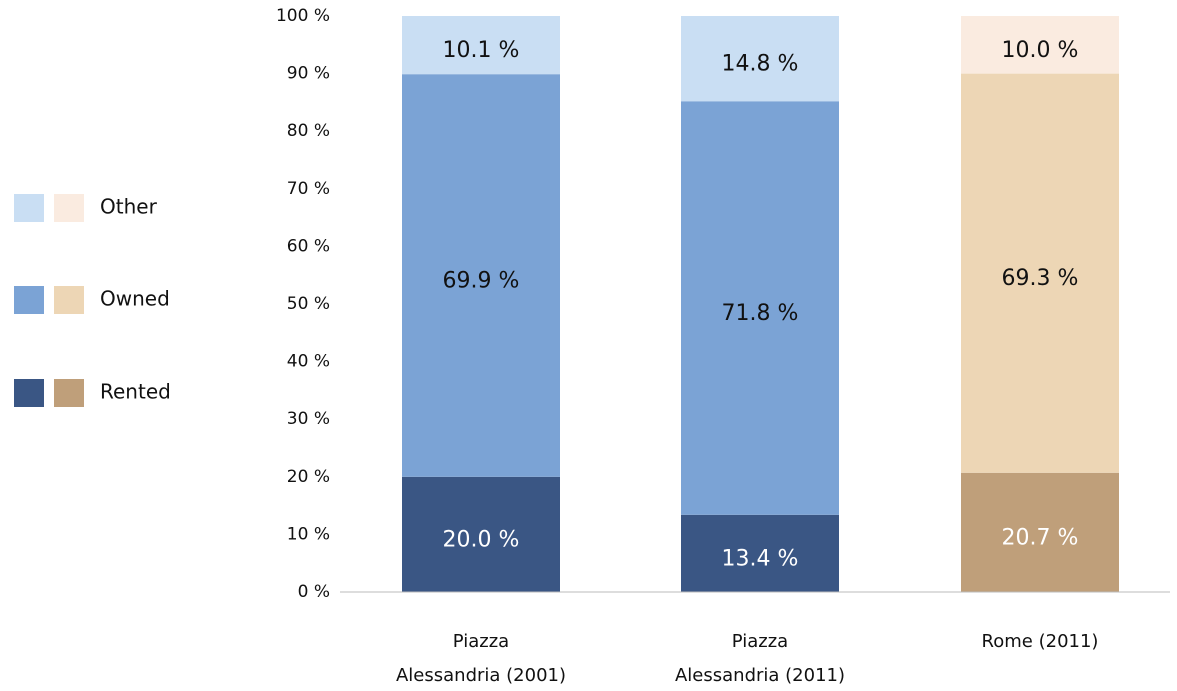 This screenshot has width=1177, height=691. Describe the element at coordinates (303, 16) in the screenshot. I see `y-tick-label: 100 %` at that location.